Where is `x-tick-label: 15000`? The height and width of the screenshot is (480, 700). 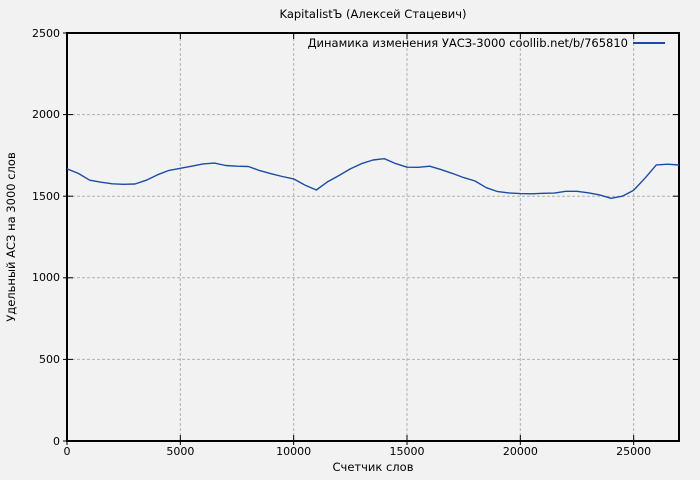 x-tick-label: 15000 is located at coordinates (407, 451).